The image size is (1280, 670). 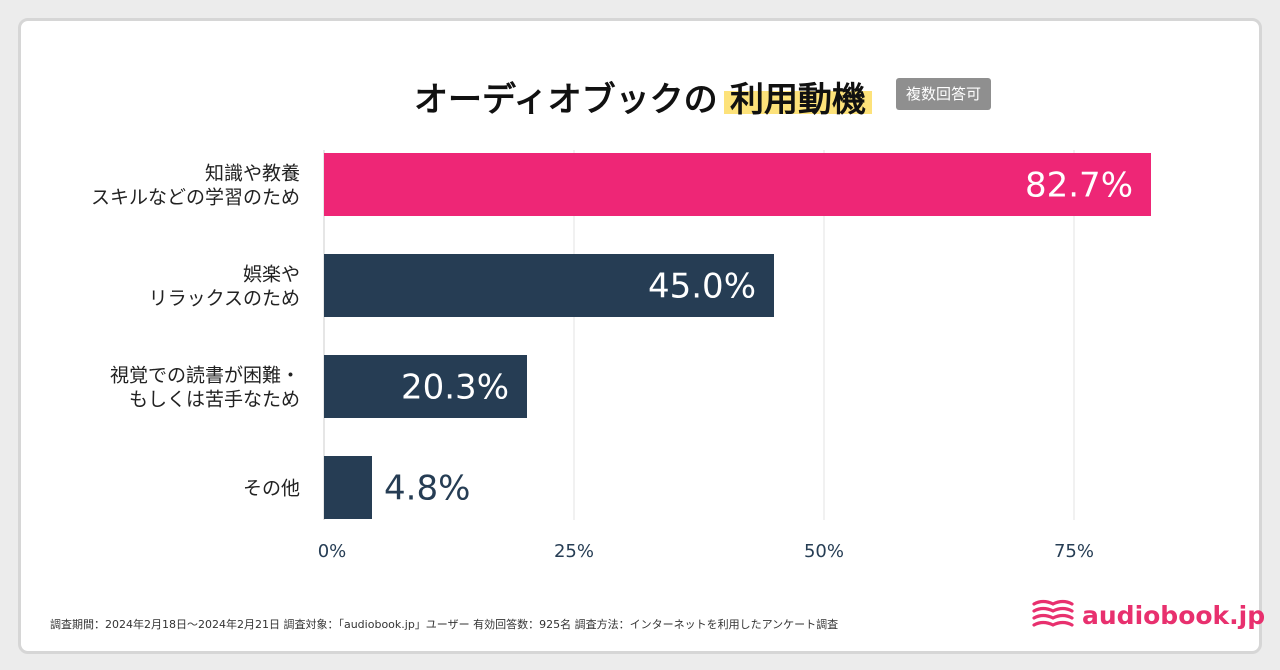 I want to click on category-label: もしくは苦手なため, so click(x=214, y=400).